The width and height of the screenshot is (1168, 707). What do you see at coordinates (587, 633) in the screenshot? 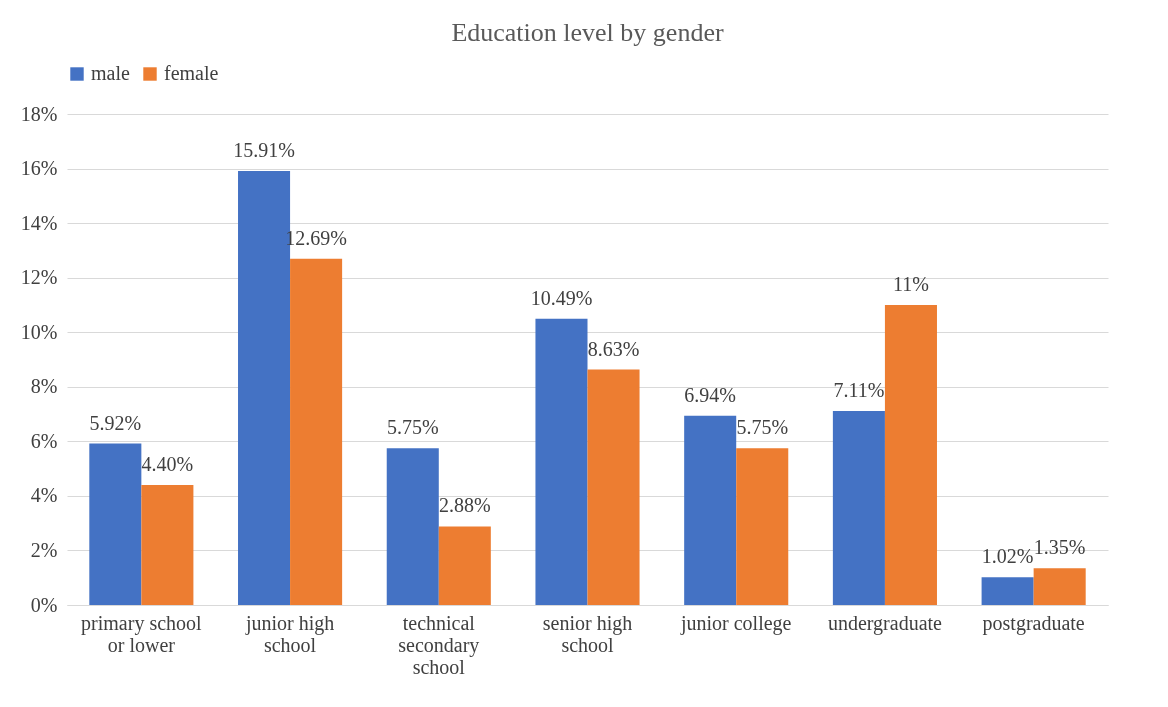
I see `x-tick-label: senior high school` at bounding box center [587, 633].